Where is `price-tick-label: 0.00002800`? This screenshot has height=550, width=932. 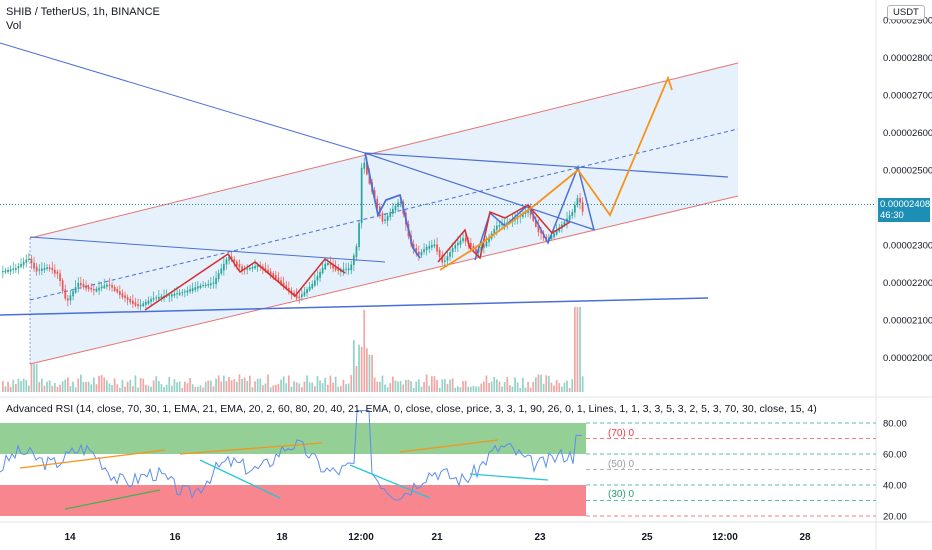
price-tick-label: 0.00002800 is located at coordinates (907, 58).